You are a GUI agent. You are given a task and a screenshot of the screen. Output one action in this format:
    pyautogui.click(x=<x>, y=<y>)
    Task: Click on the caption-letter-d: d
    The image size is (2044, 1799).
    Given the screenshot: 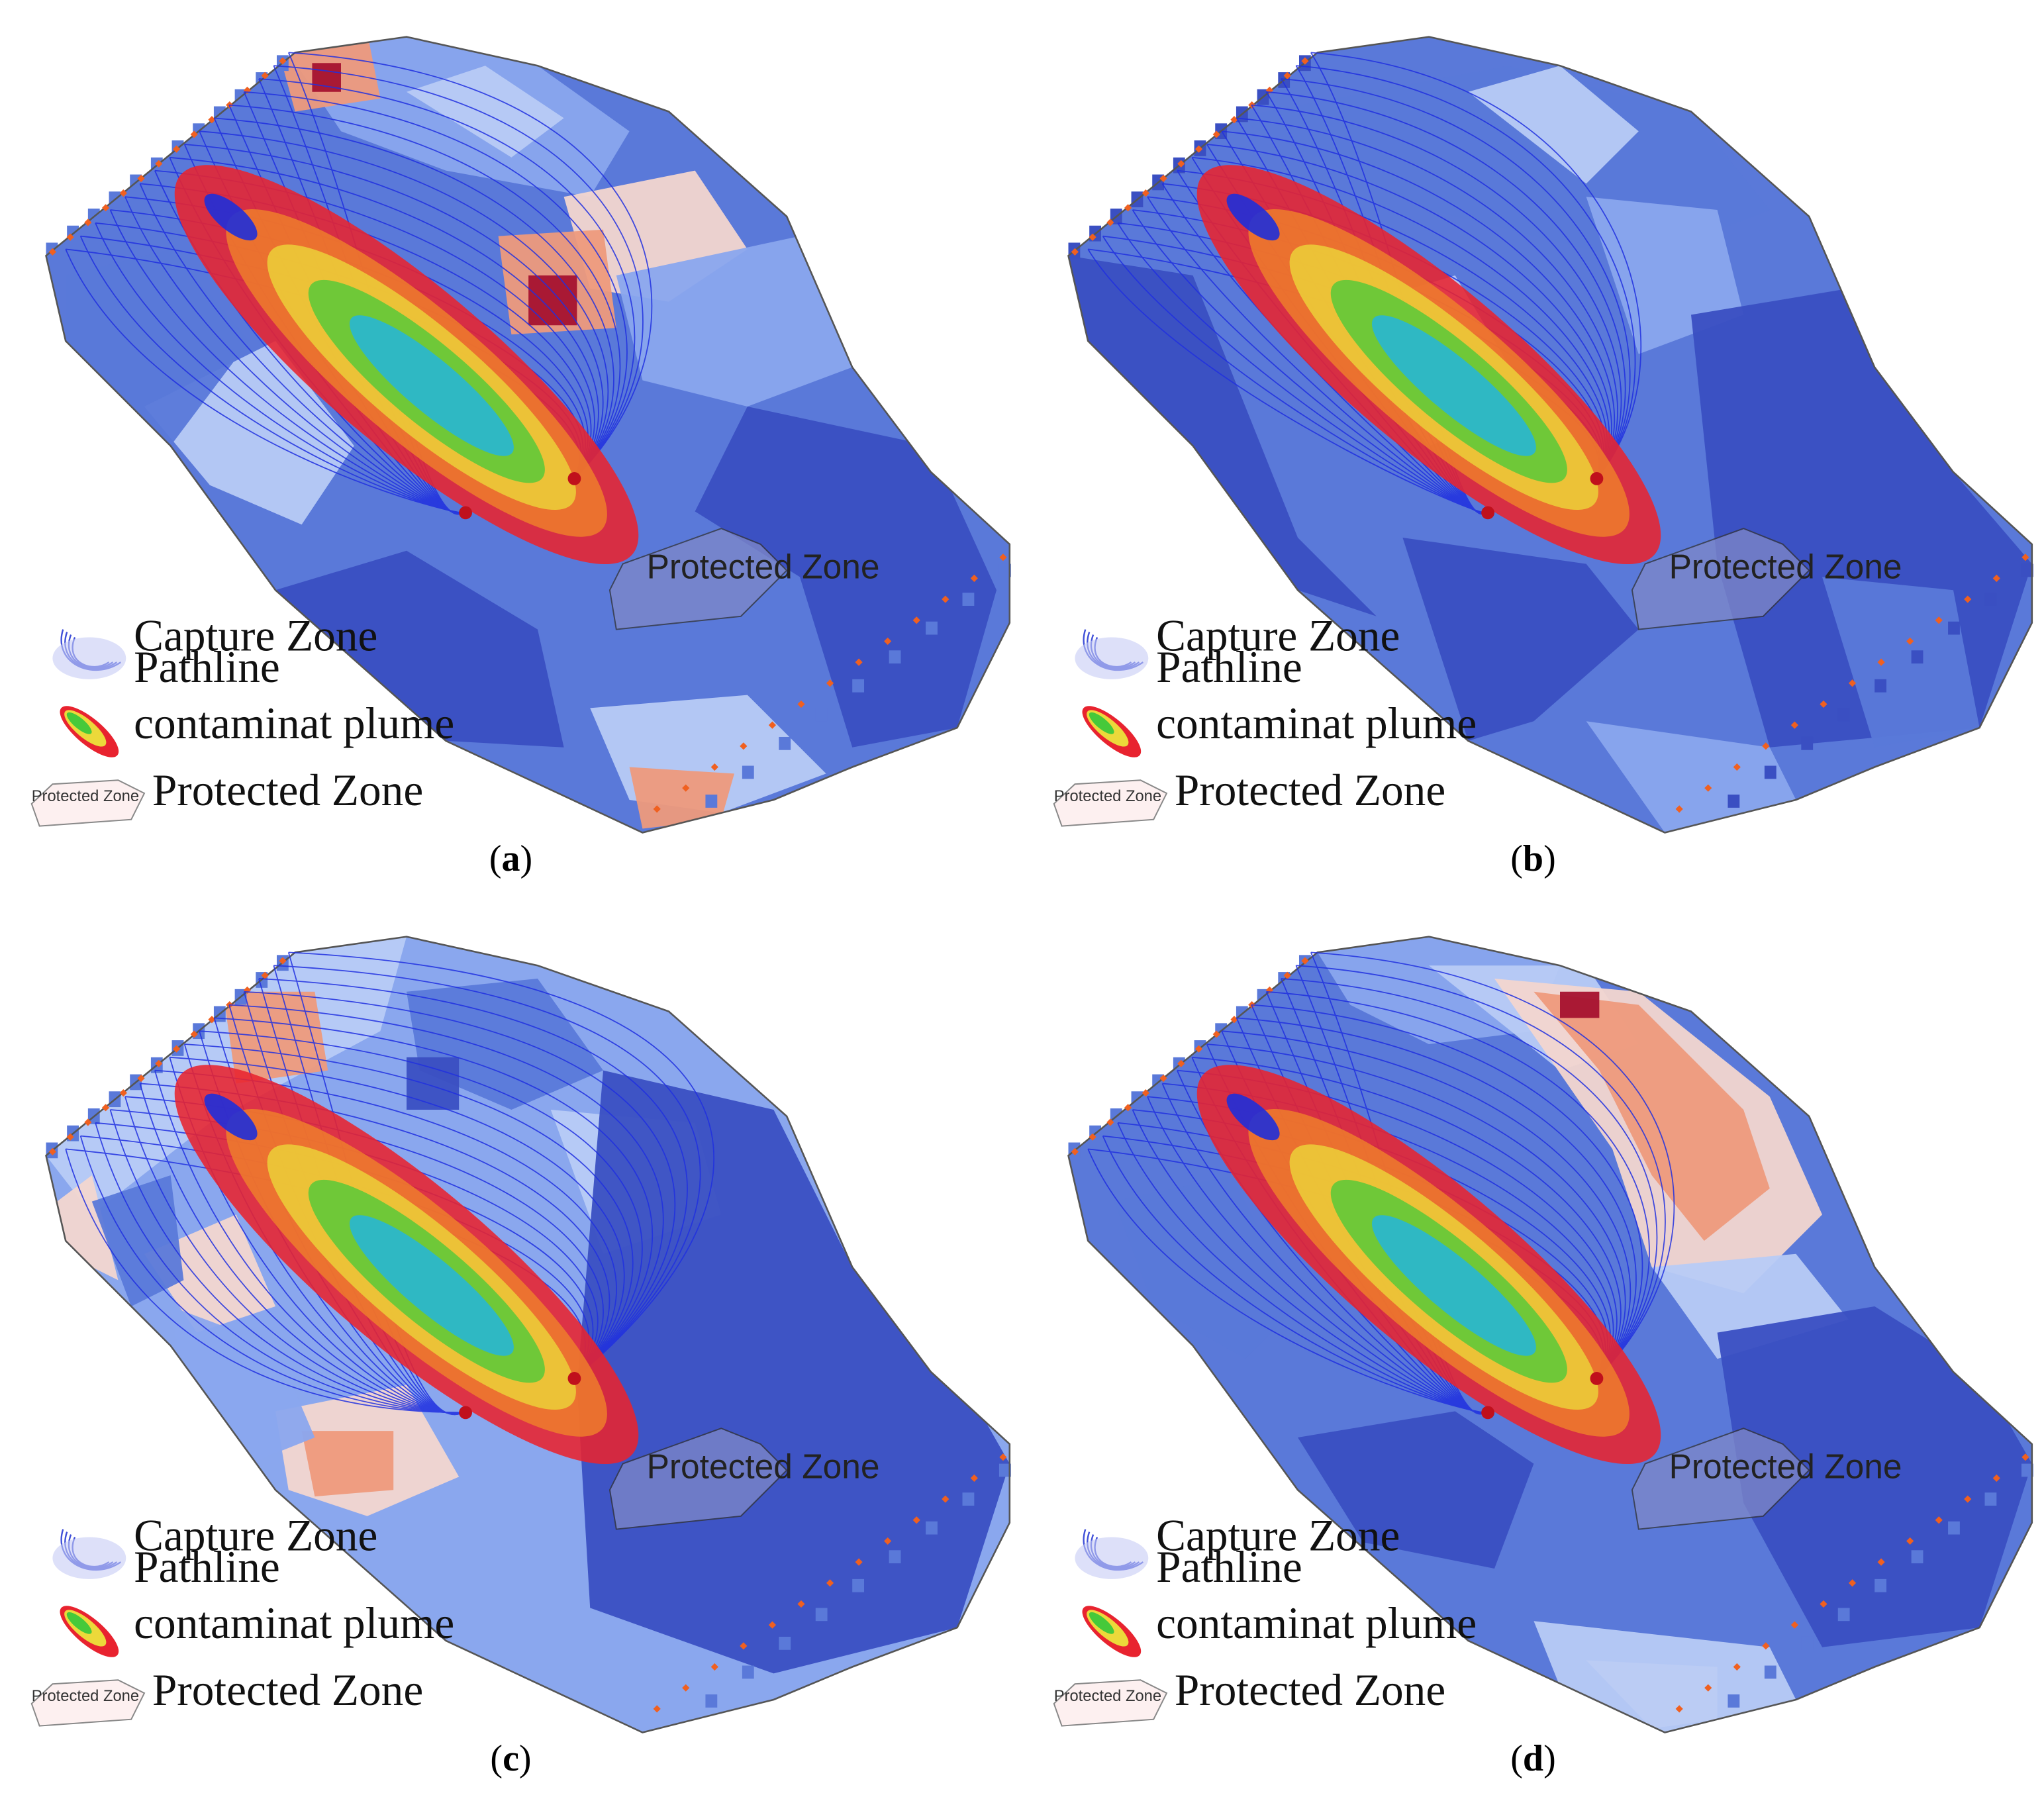 What is the action you would take?
    pyautogui.click(x=1533, y=1758)
    